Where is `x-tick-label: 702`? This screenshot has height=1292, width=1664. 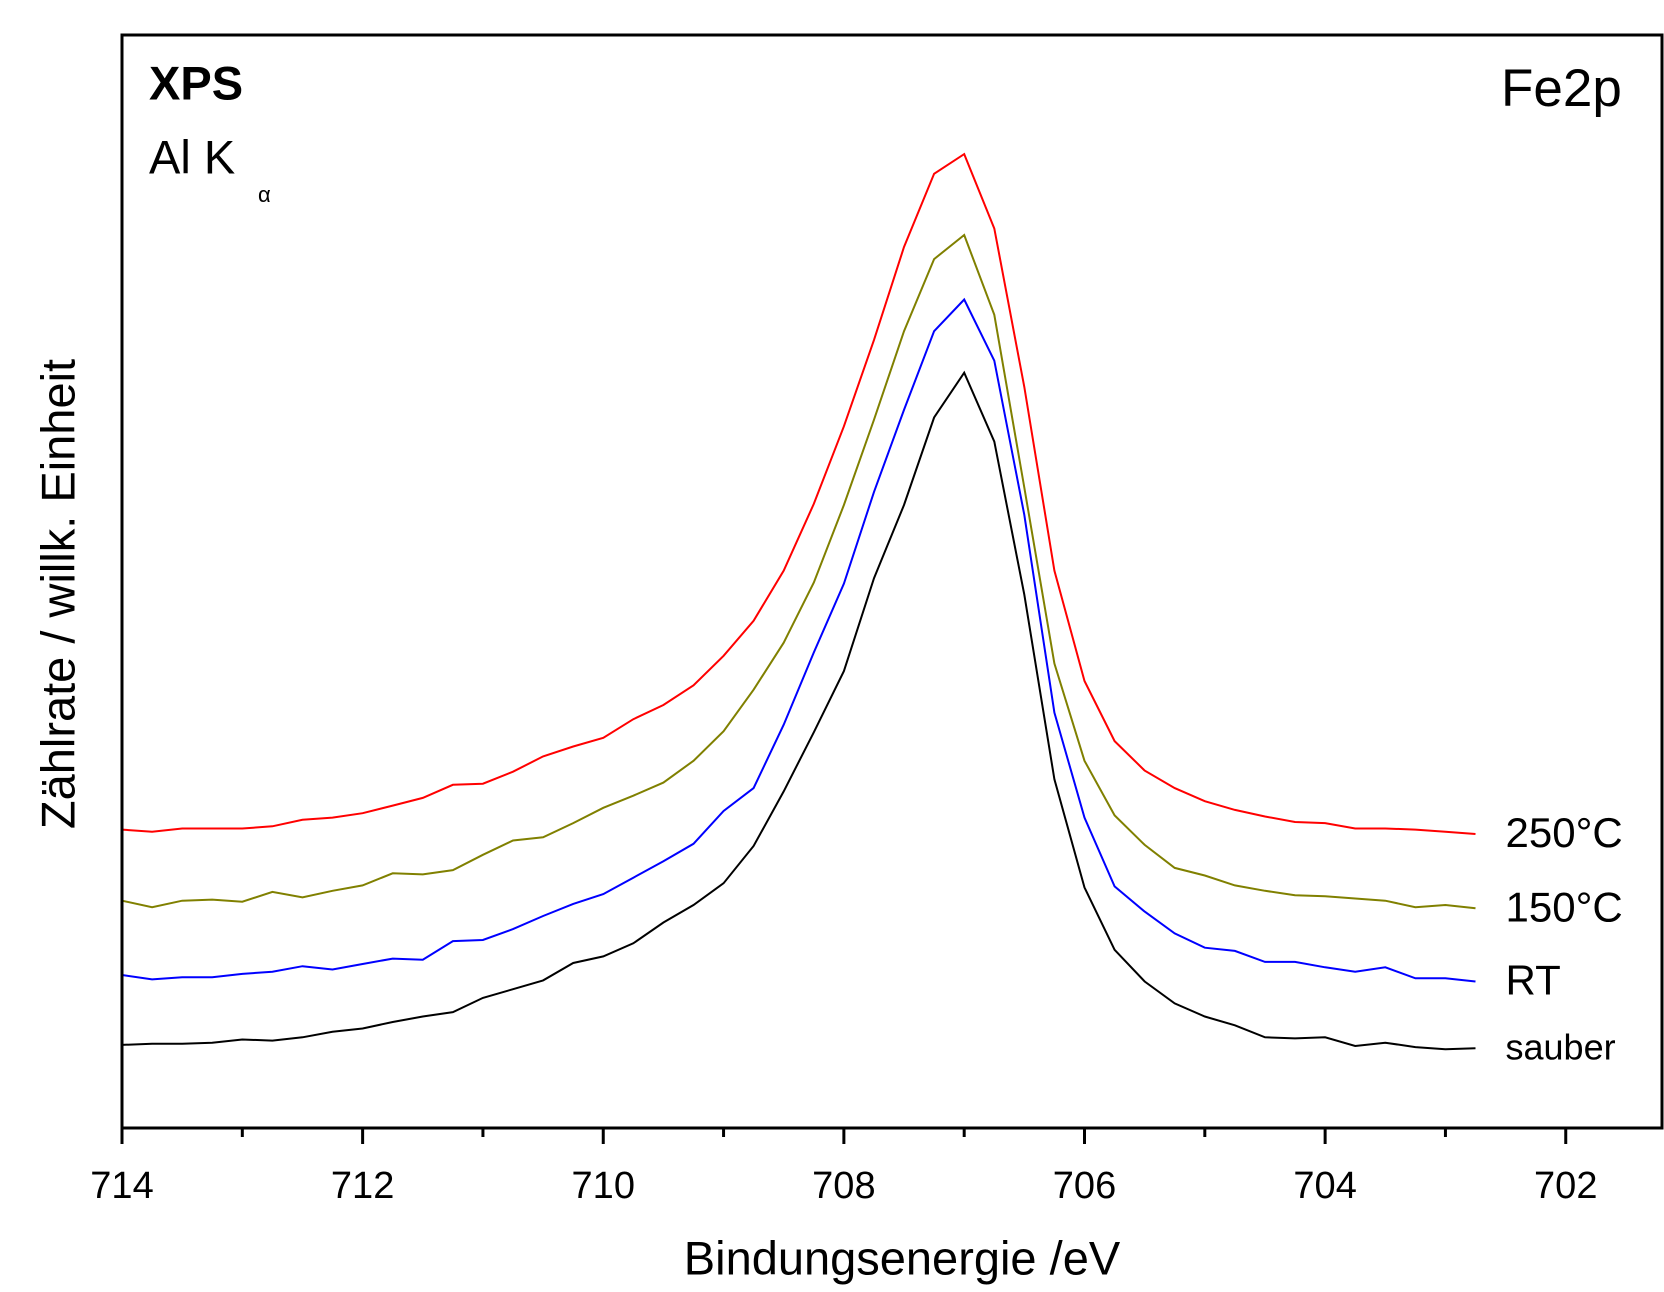 x-tick-label: 702 is located at coordinates (1565, 1186).